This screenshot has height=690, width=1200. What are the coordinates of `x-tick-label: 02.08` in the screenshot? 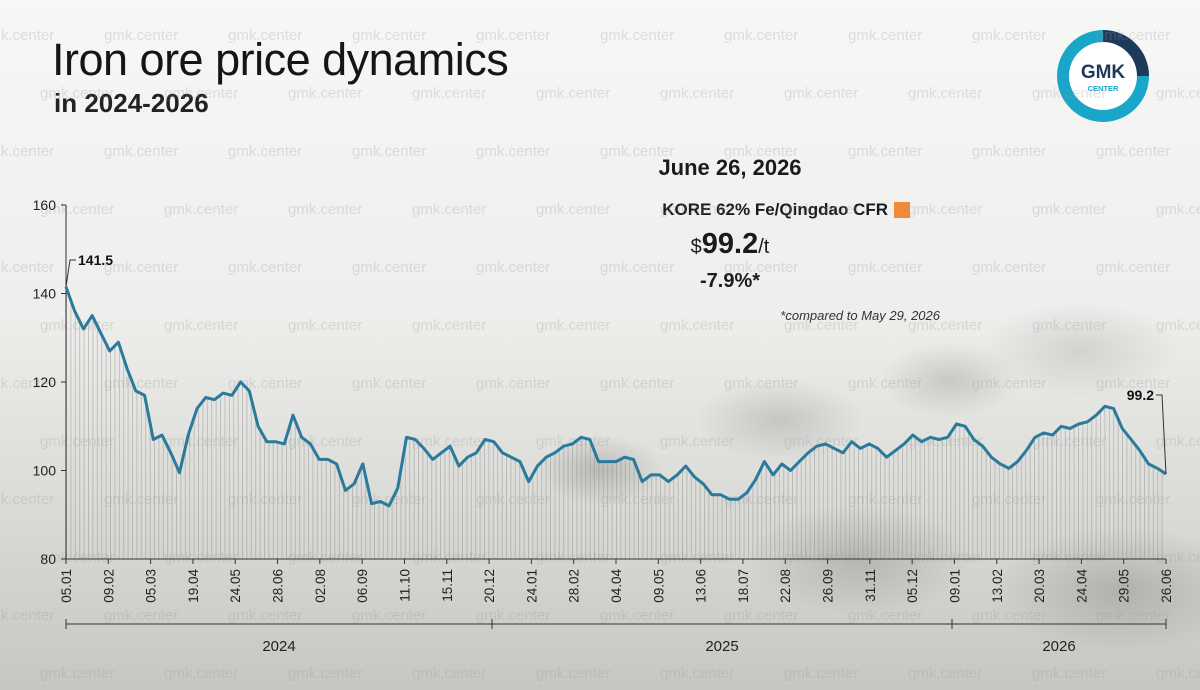 It's located at (320, 586).